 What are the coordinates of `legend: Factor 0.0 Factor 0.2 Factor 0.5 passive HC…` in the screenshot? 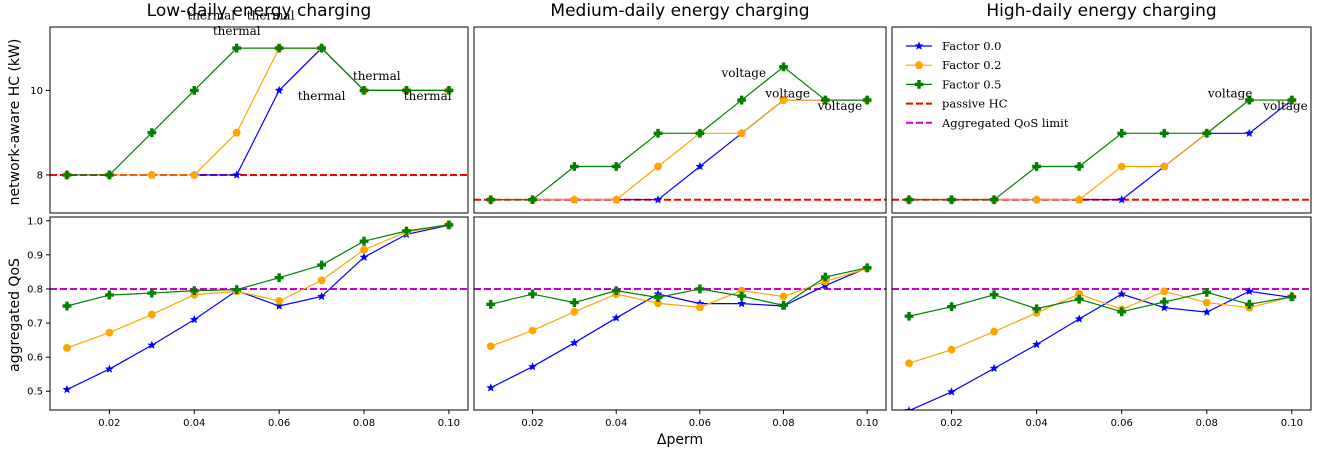 It's located at (987, 84).